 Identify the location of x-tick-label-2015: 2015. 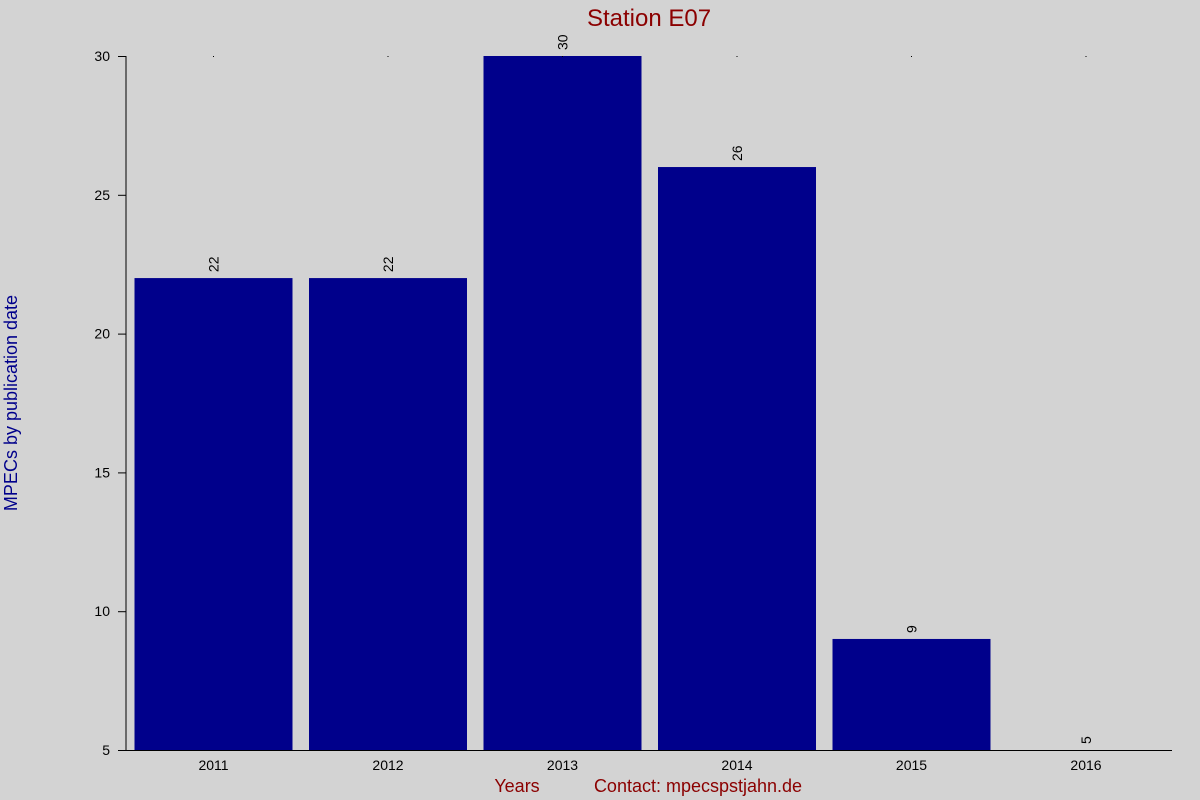
(911, 765).